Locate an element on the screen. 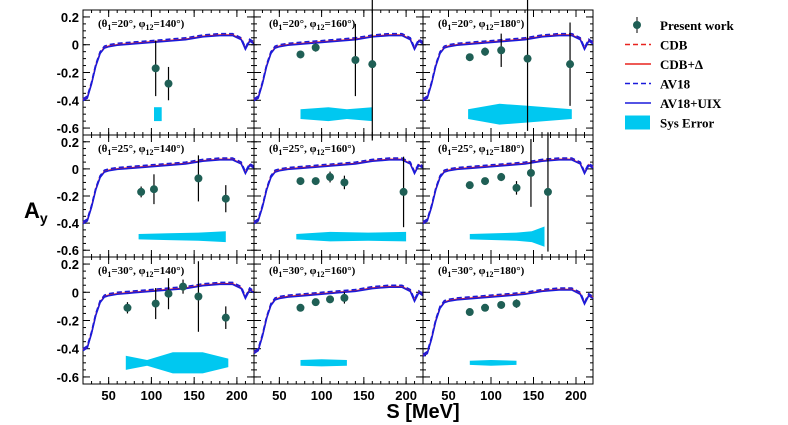  curve-av18-uix is located at coordinates (338, 320).